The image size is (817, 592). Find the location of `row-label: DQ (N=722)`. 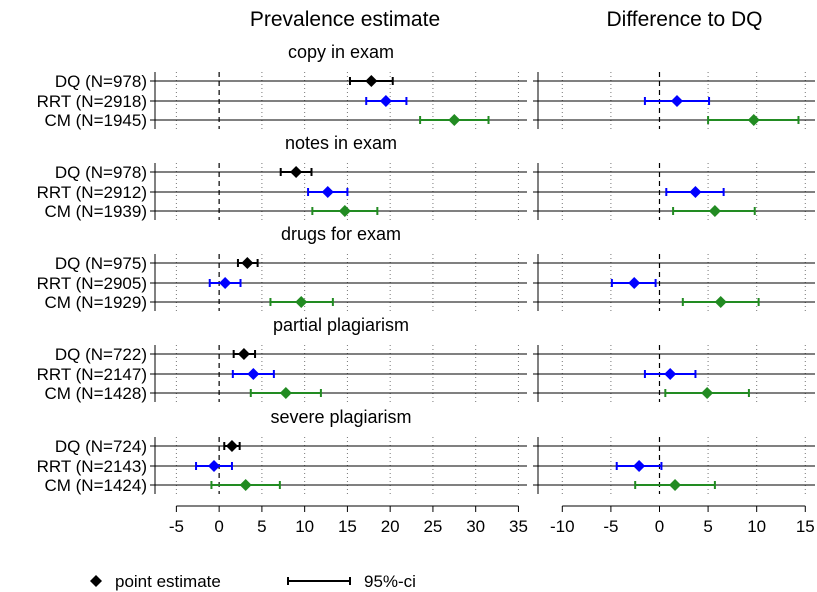

row-label: DQ (N=722) is located at coordinates (101, 354).